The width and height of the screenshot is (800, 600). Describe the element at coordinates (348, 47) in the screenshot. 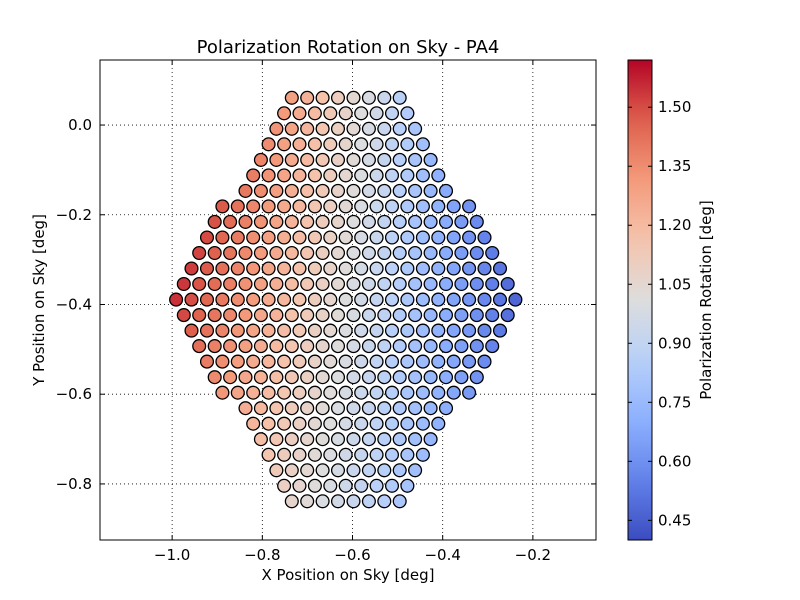

I see `chart-title: Polarization Rotation on Sky - PA4` at that location.